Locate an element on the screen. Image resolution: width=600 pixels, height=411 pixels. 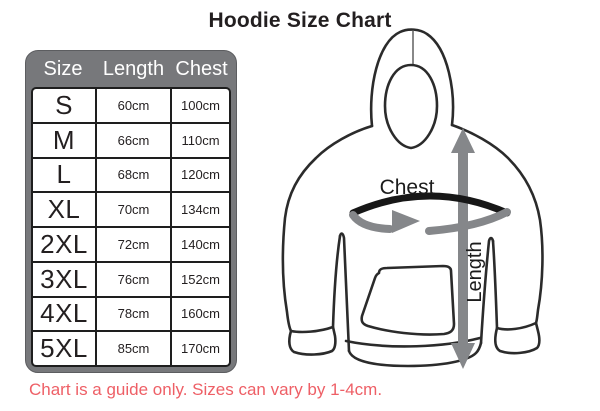
page-title: Hoodie Size Chart is located at coordinates (300, 20).